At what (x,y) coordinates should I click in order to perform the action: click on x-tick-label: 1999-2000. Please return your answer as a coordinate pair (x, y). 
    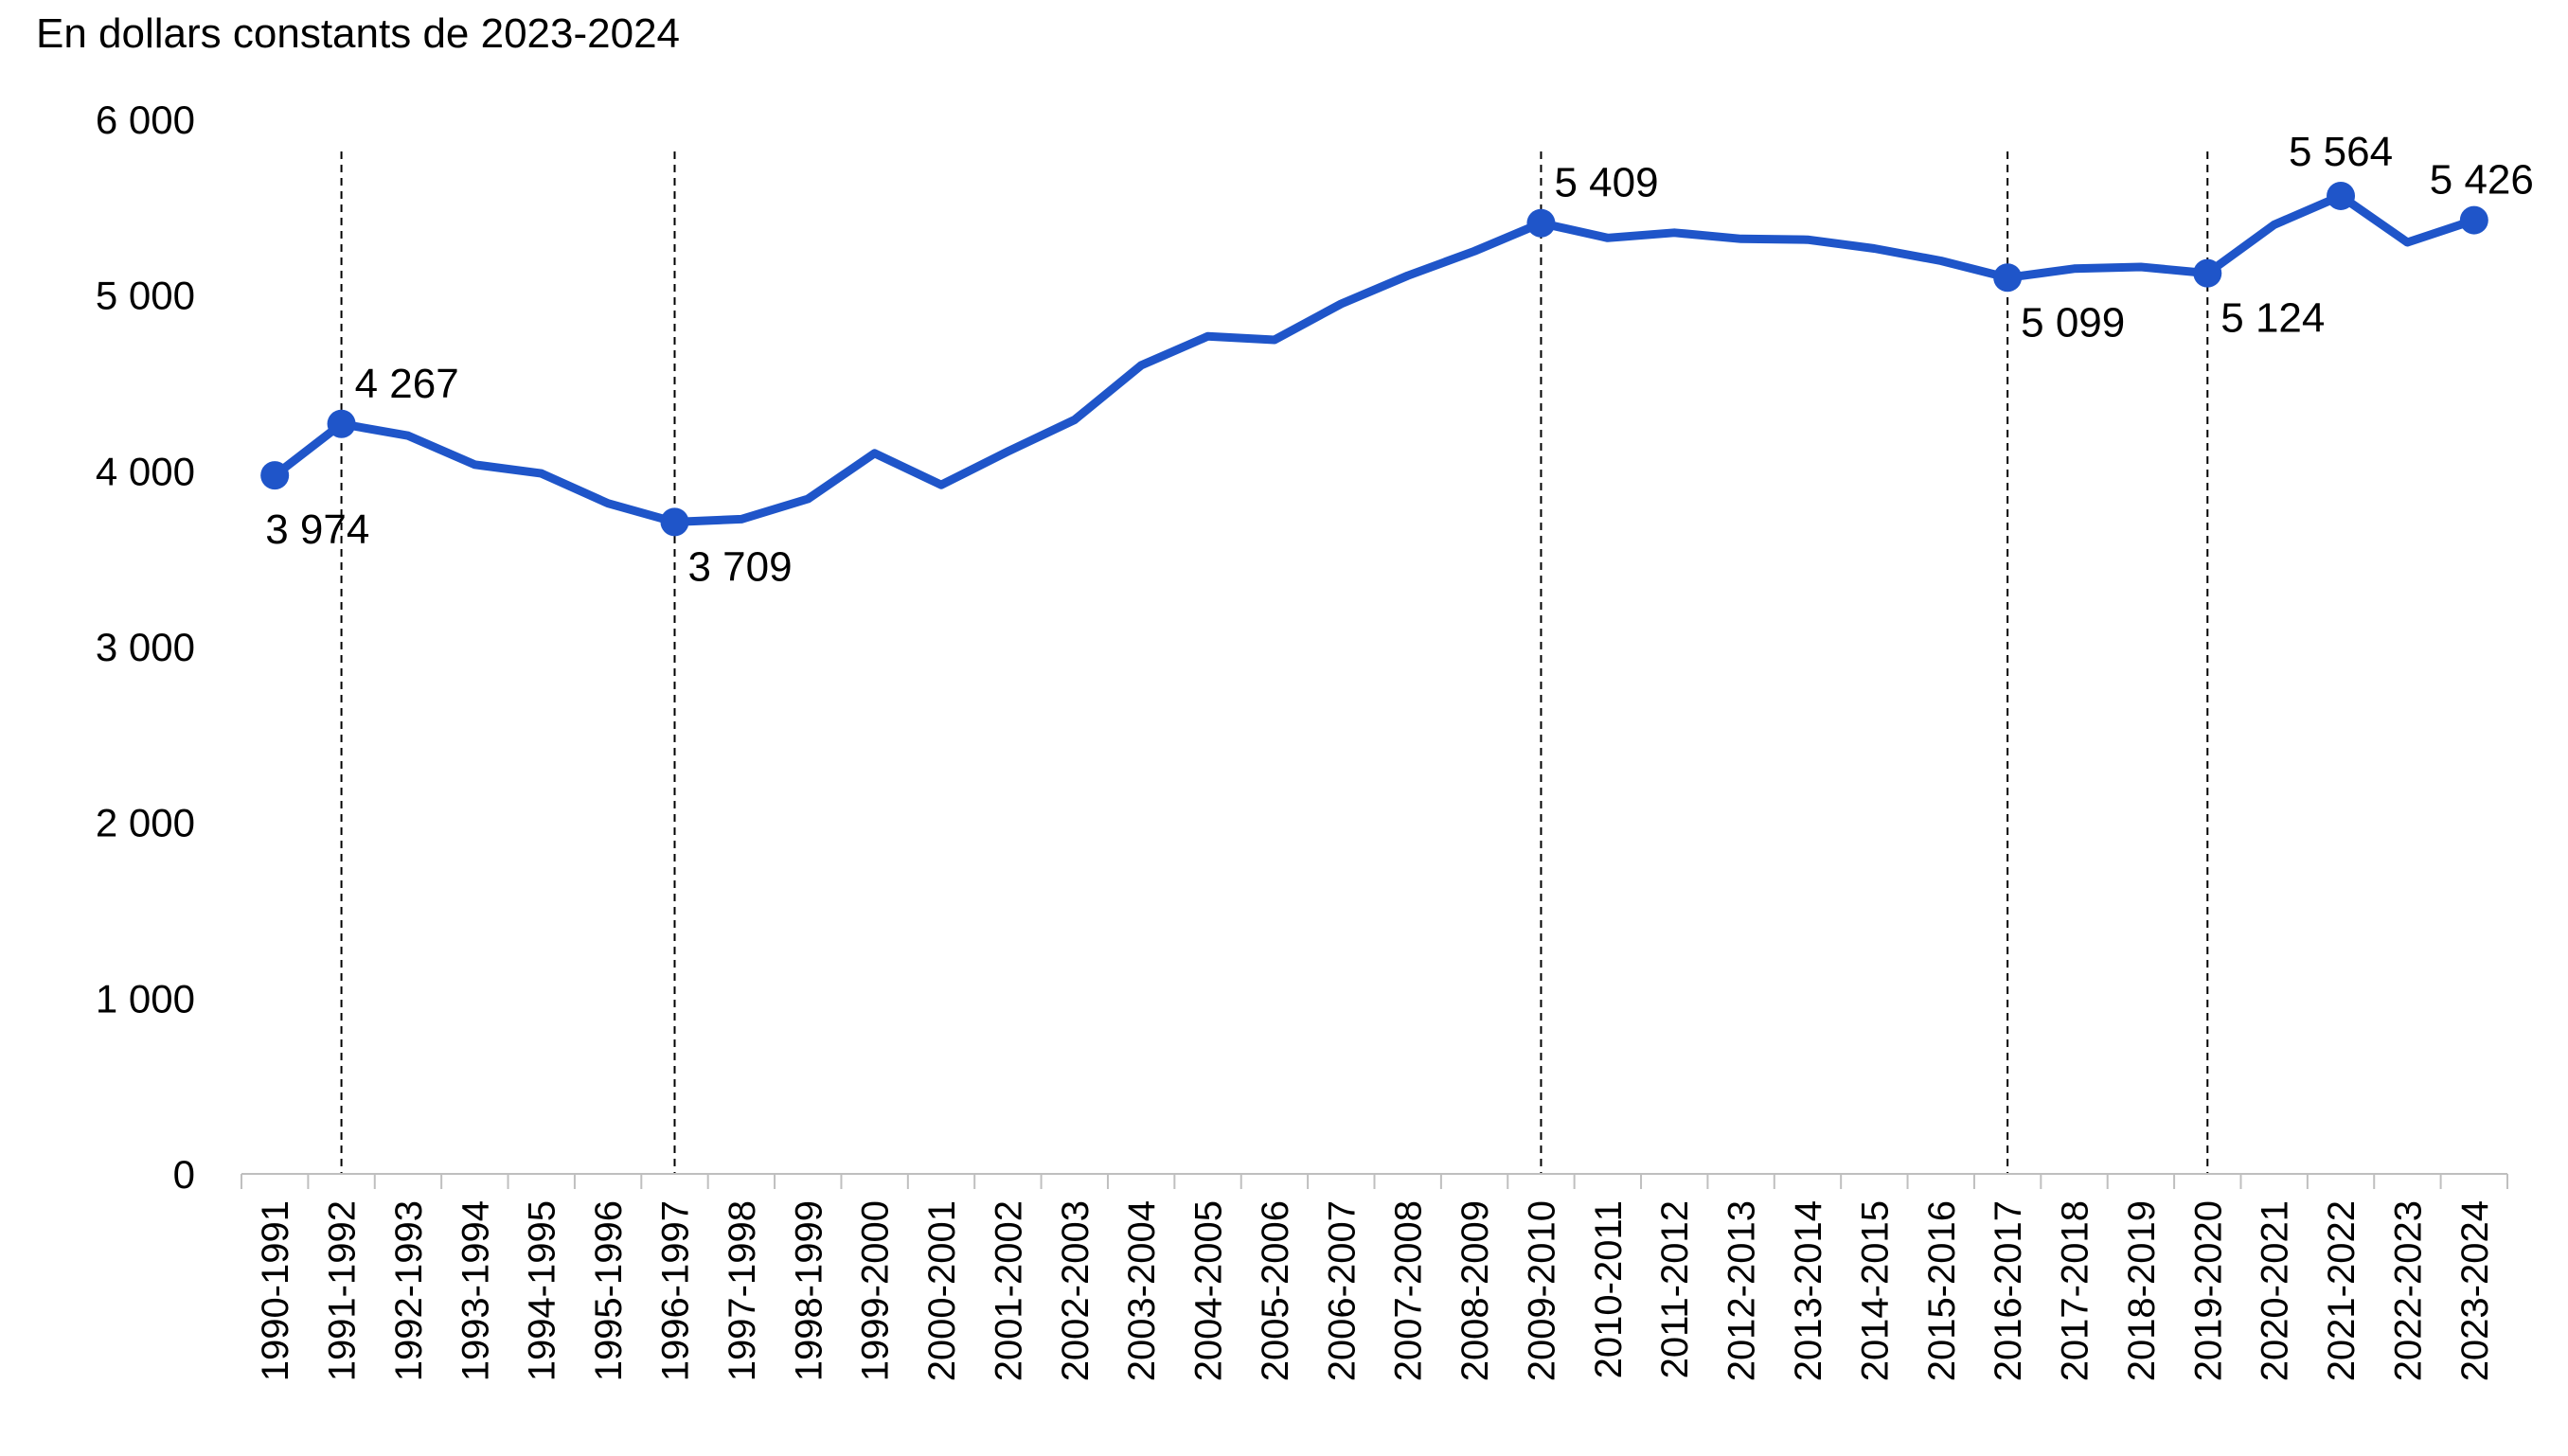
    Looking at the image, I should click on (876, 1291).